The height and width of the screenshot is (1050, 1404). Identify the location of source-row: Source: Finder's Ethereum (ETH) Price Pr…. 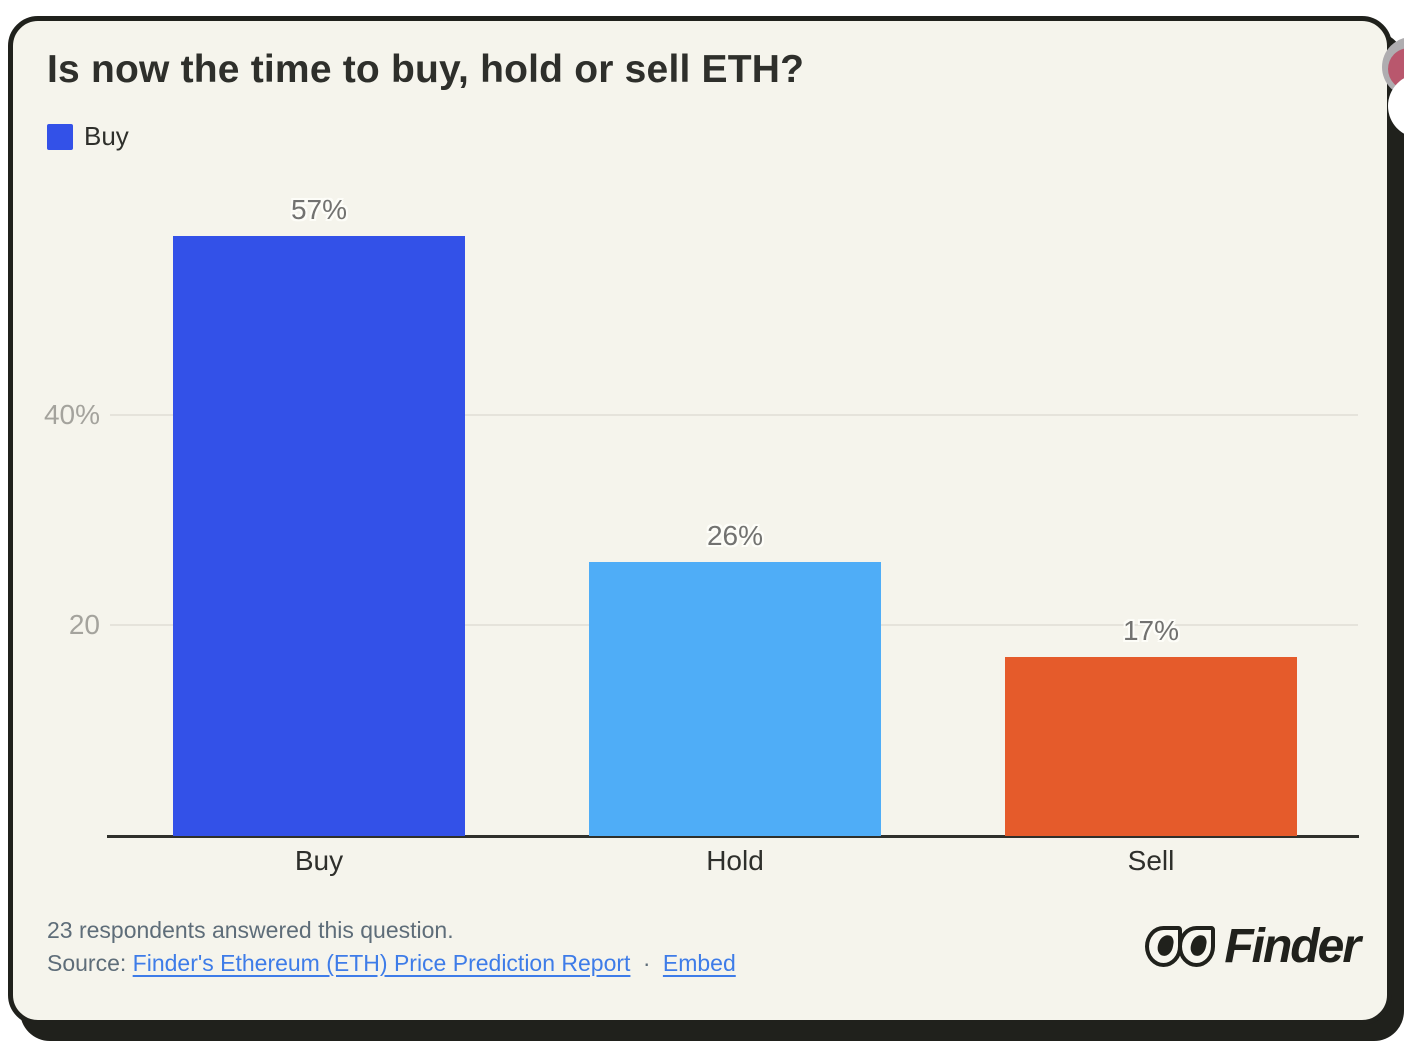
(391, 963).